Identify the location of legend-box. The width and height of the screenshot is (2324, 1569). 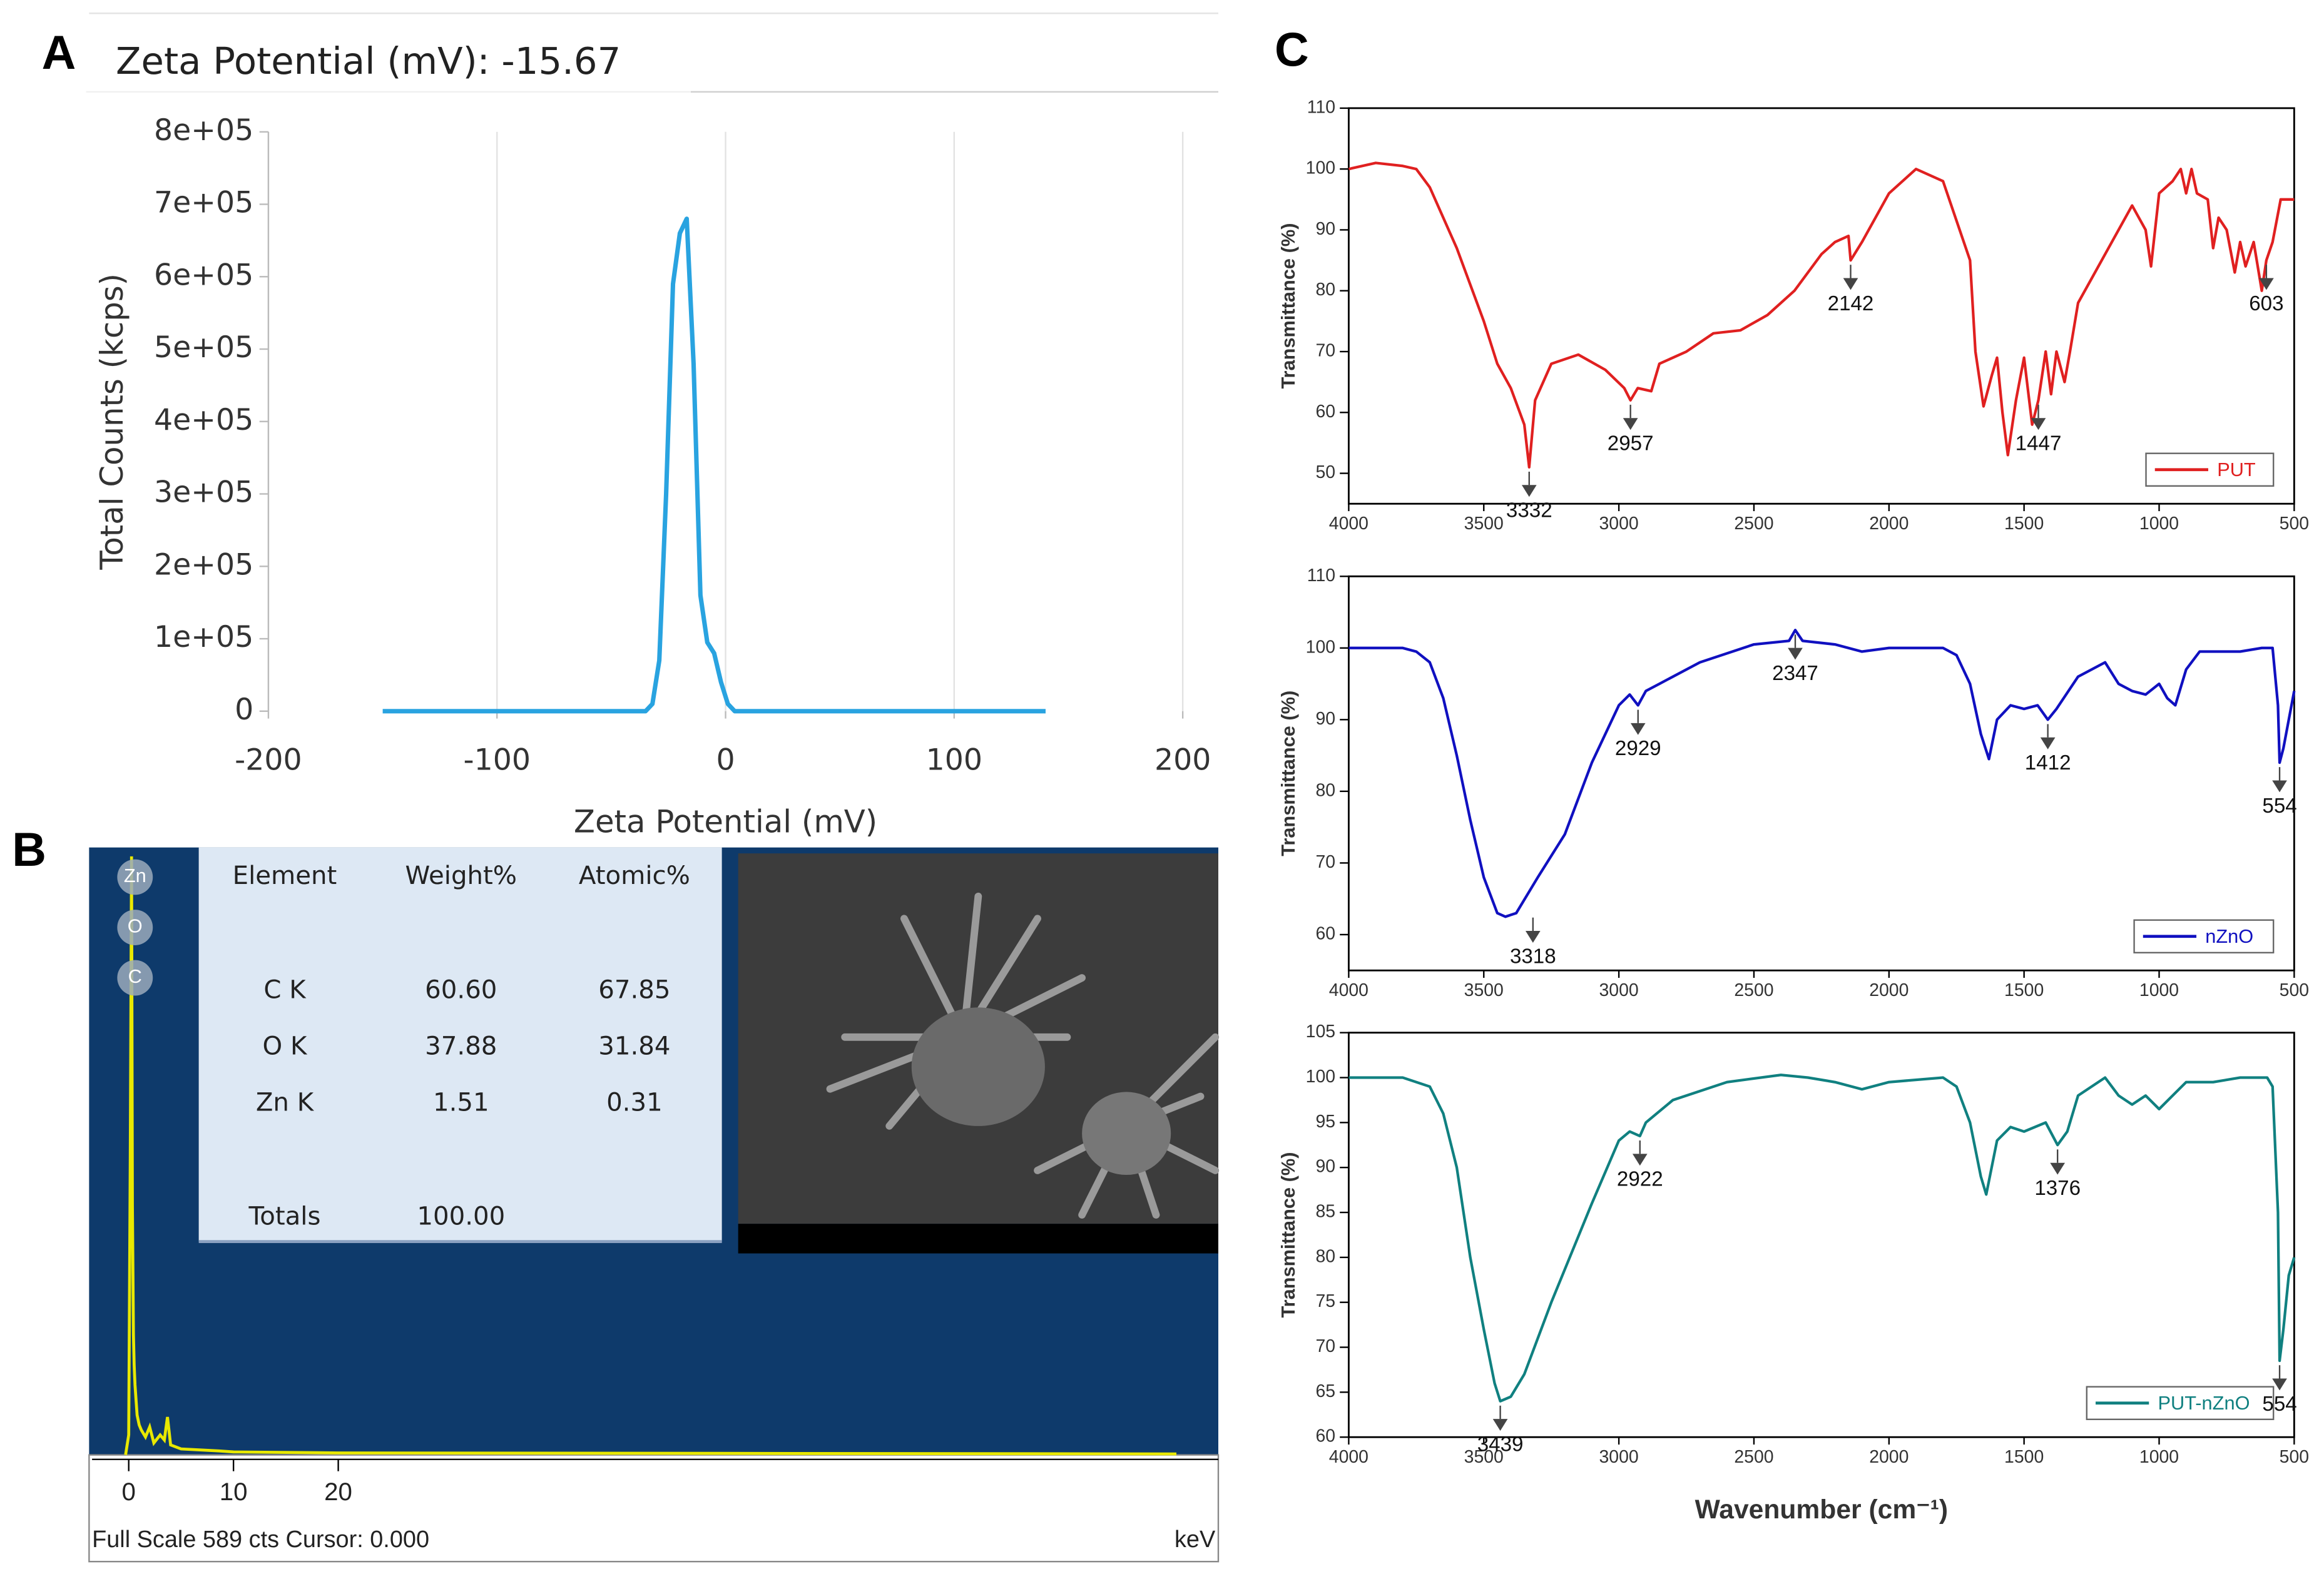
(2180, 1403).